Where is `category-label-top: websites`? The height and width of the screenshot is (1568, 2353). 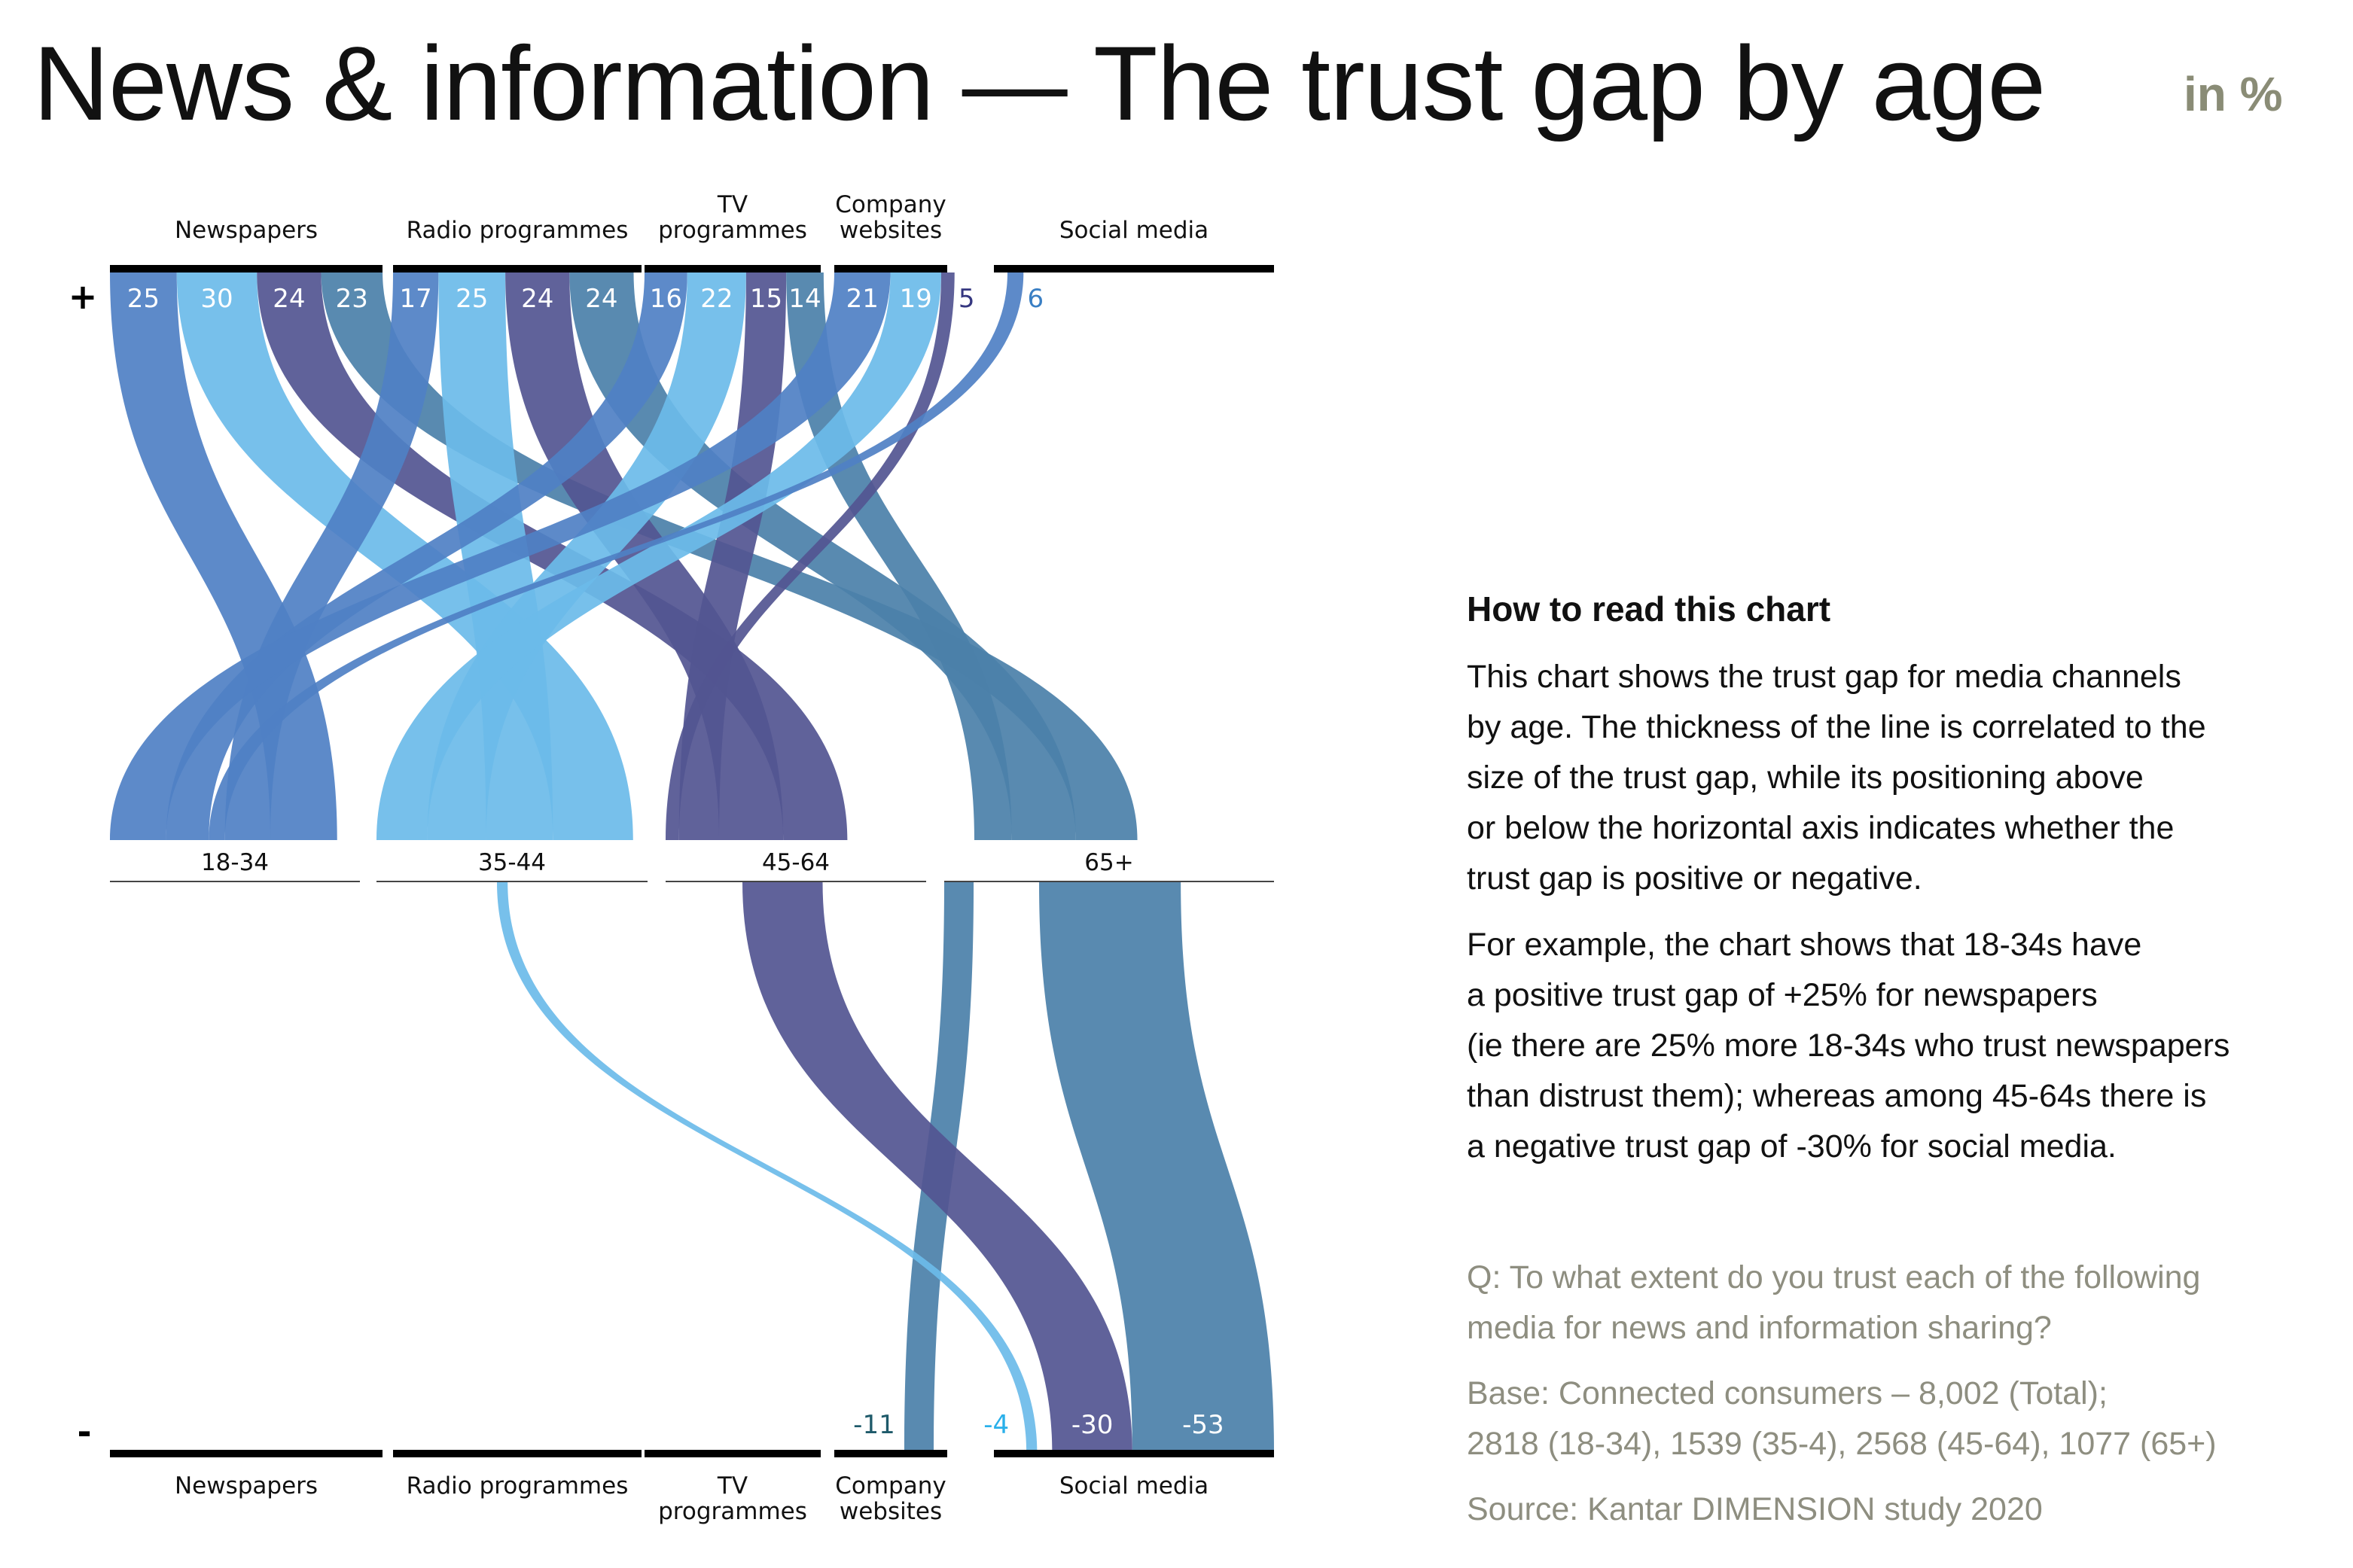
category-label-top: websites is located at coordinates (891, 230).